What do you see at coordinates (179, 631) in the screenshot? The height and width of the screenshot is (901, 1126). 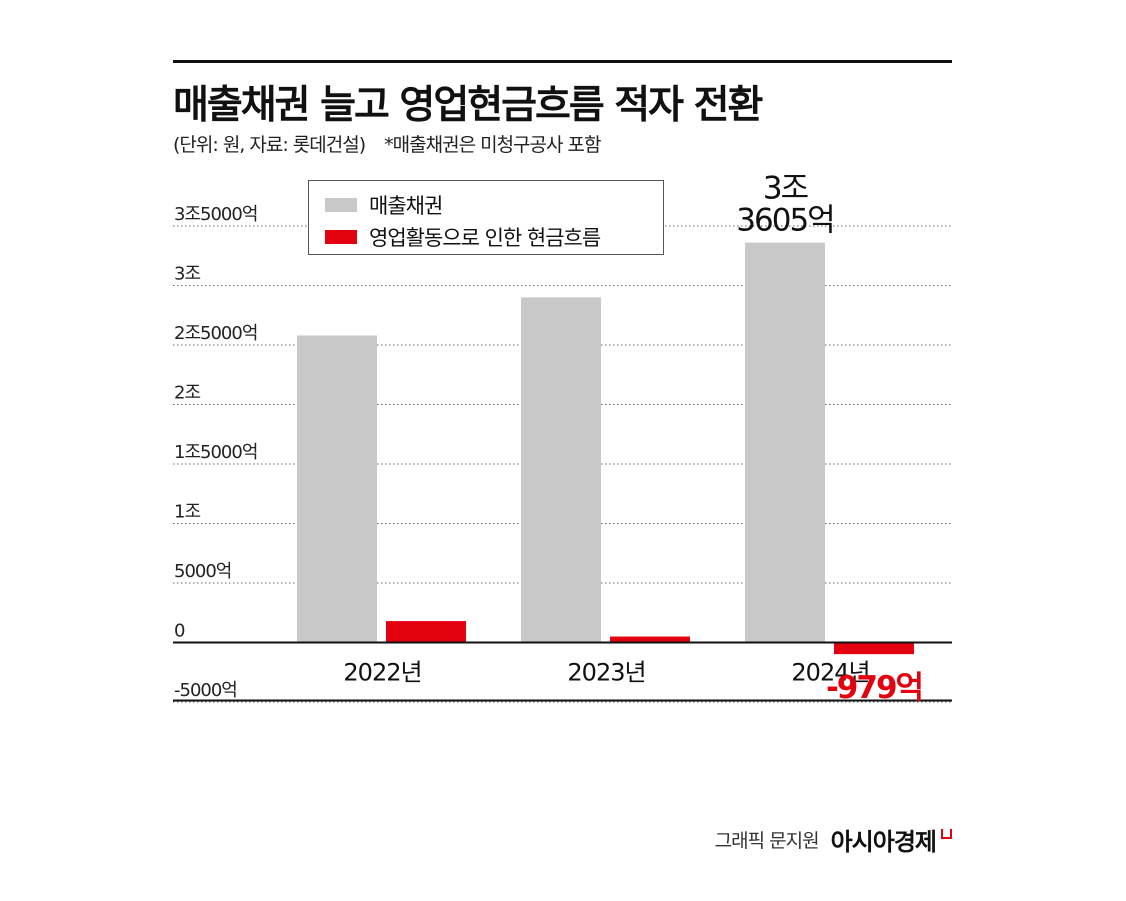 I see `y-tick-label: 0` at bounding box center [179, 631].